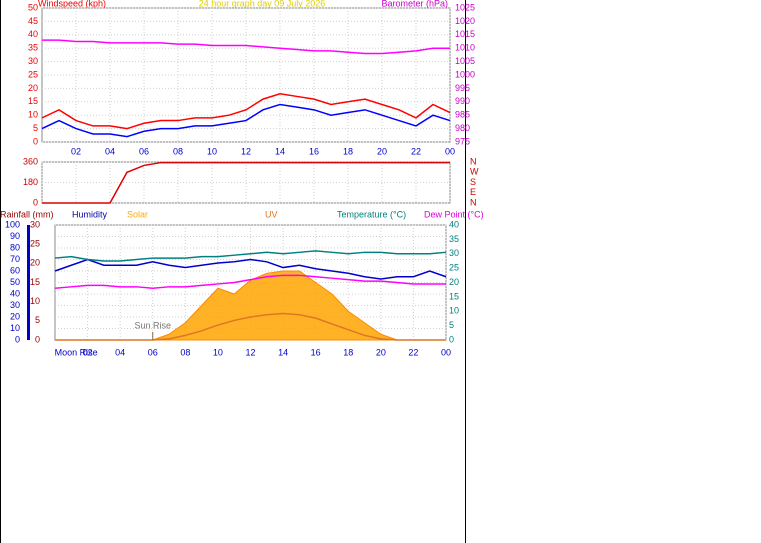 Image resolution: width=761 pixels, height=543 pixels. What do you see at coordinates (35, 263) in the screenshot?
I see `y3-tick-label: 20` at bounding box center [35, 263].